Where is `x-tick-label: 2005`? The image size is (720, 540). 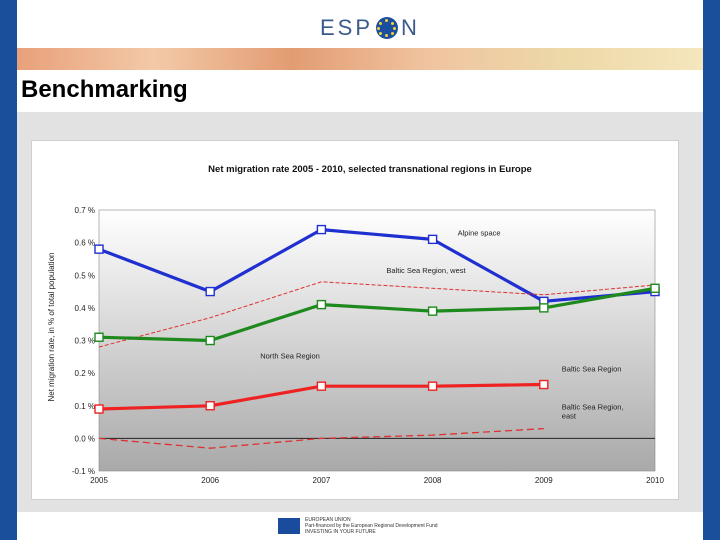
x-tick-label: 2005 is located at coordinates (99, 480).